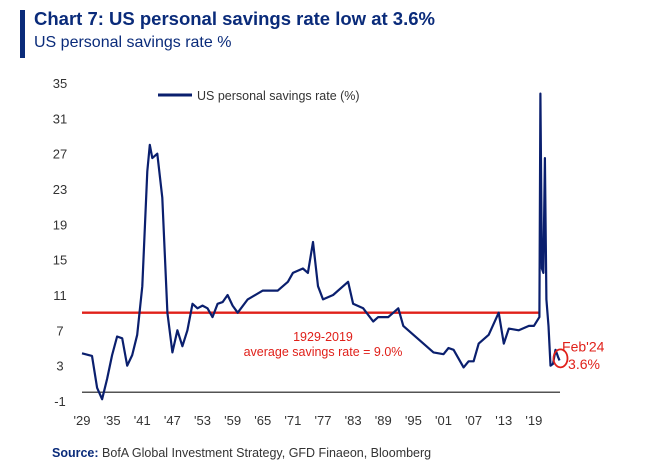 This screenshot has width=659, height=466. What do you see at coordinates (133, 42) in the screenshot?
I see `chart-subtitle: US personal savings rate %` at bounding box center [133, 42].